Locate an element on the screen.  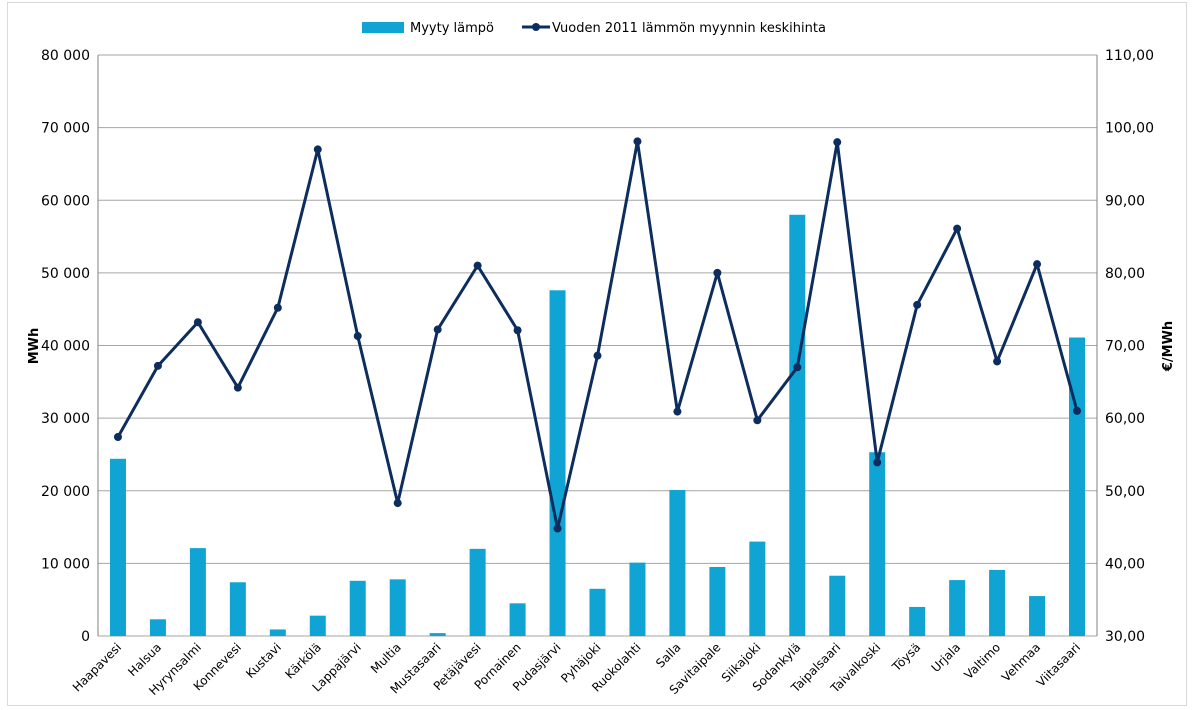
y-tick-label: 10 000 is located at coordinates (65, 564).